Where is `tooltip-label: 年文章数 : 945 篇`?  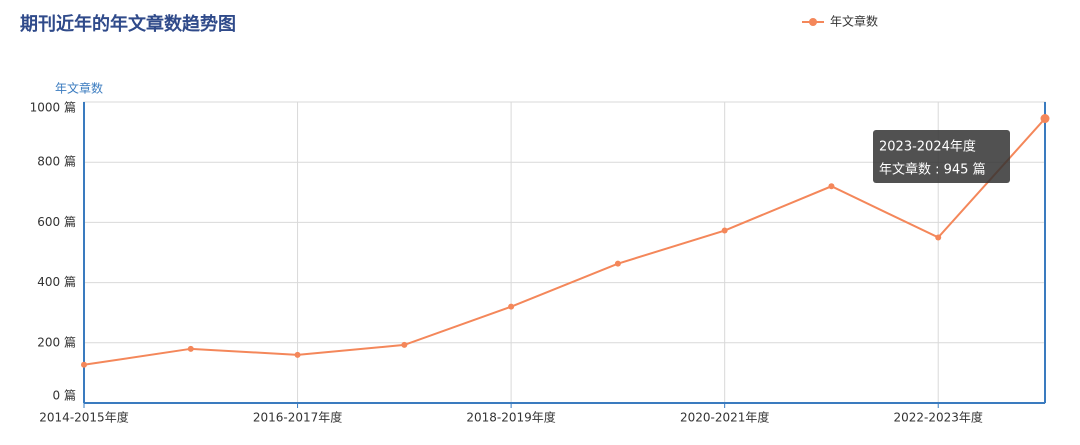 tooltip-label: 年文章数 : 945 篇 is located at coordinates (932, 170).